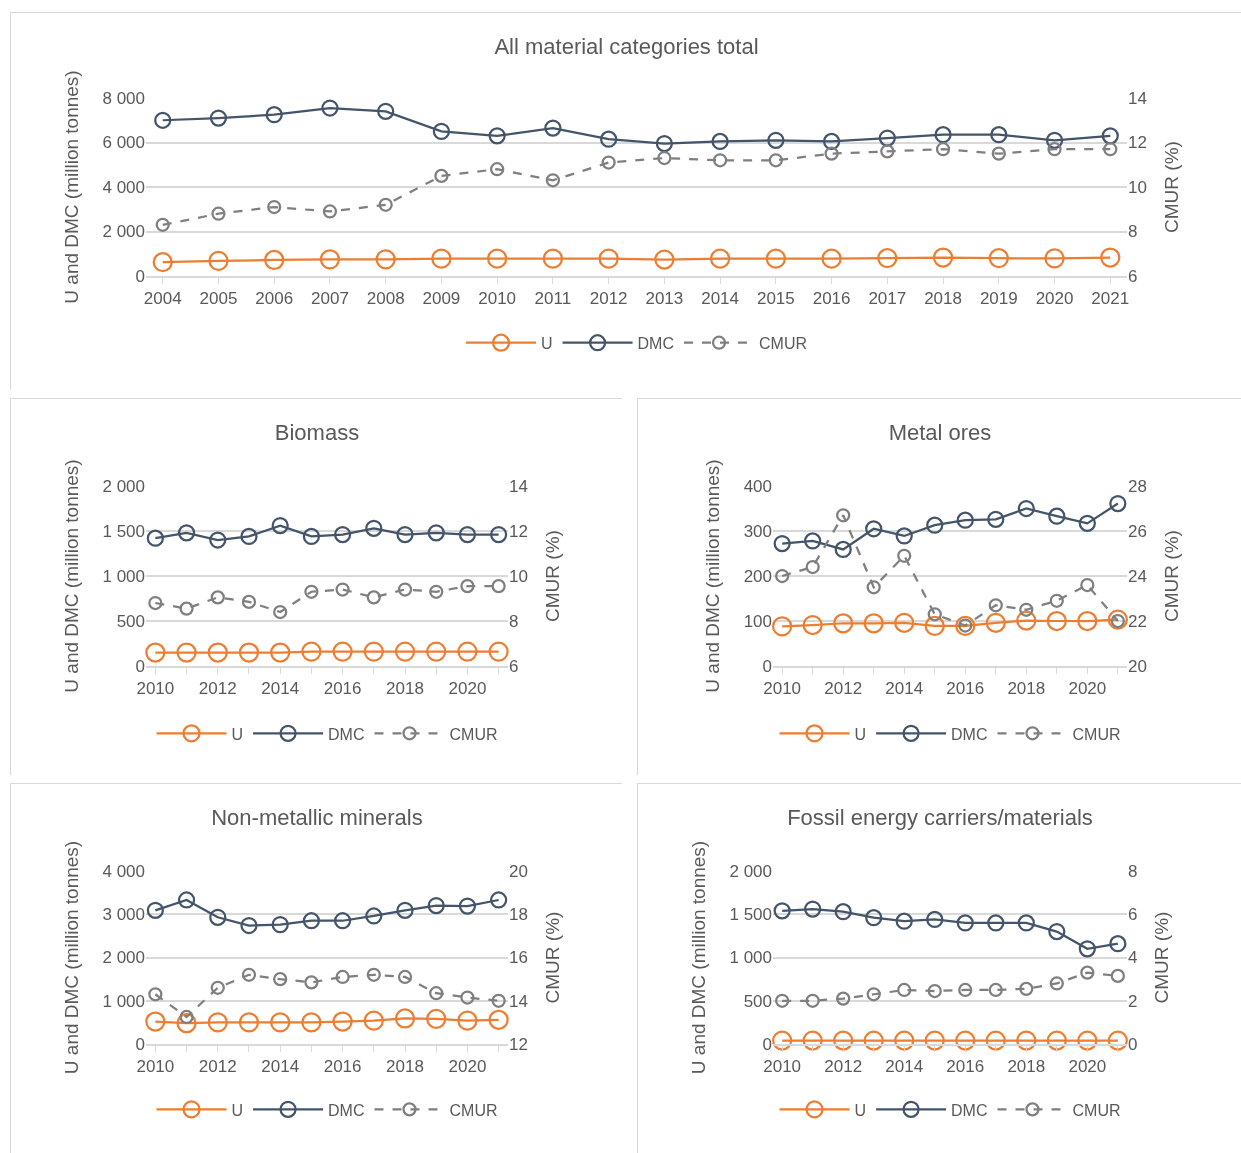 The image size is (1241, 1153). Describe the element at coordinates (497, 299) in the screenshot. I see `x-tick-label: 2010` at that location.